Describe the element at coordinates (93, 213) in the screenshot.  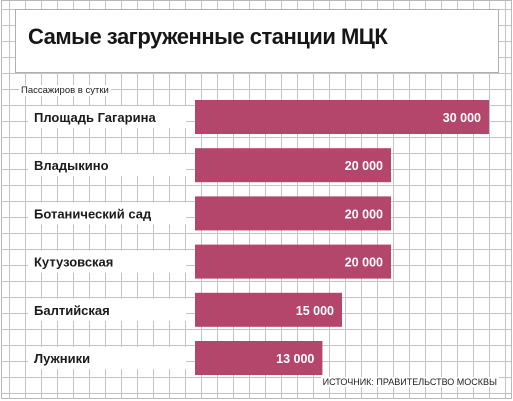
I see `category-label: Ботанический сад` at that location.